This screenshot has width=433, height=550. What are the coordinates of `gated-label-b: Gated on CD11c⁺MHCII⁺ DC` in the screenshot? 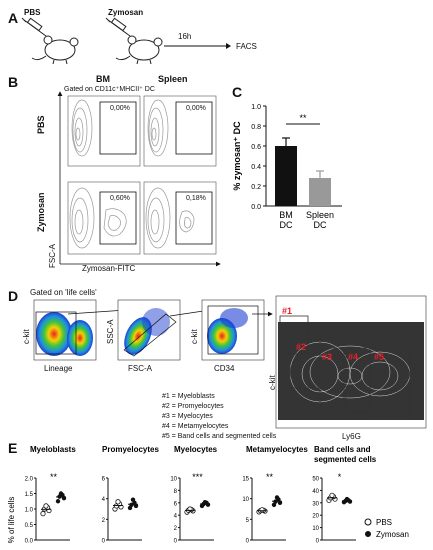 It's located at (109, 89).